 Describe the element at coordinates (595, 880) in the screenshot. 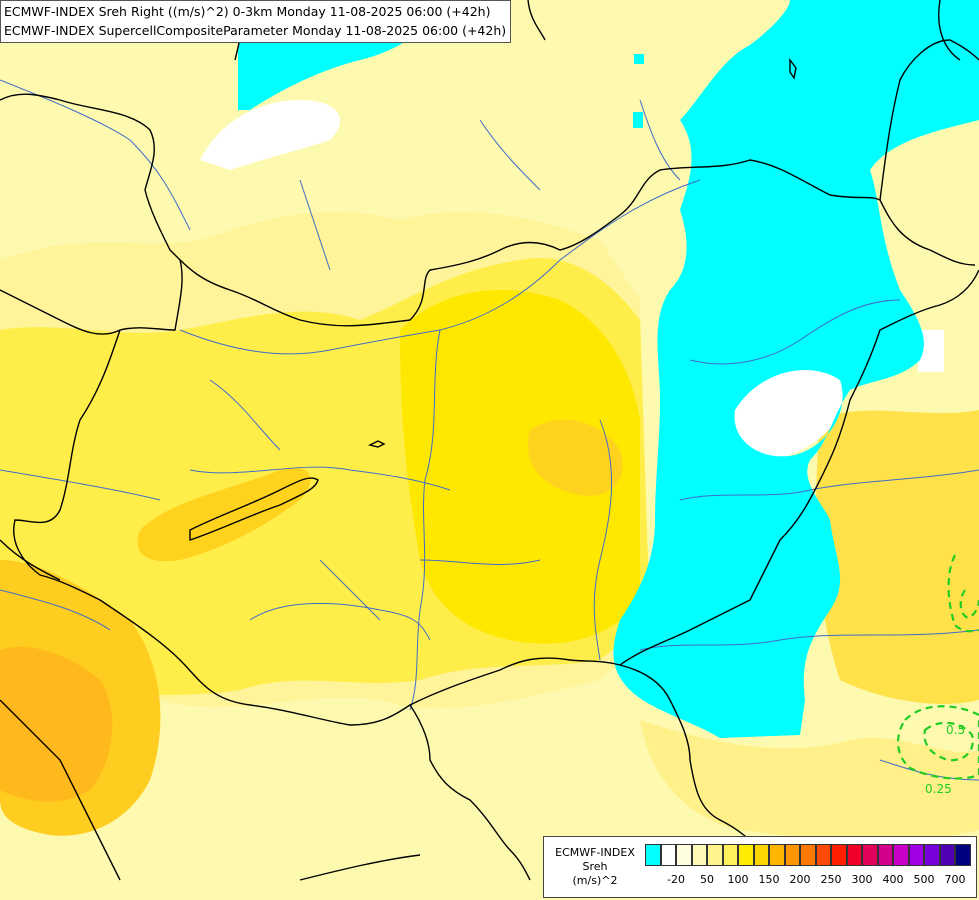

I see `legend-label-line3: (m/s)^2` at that location.